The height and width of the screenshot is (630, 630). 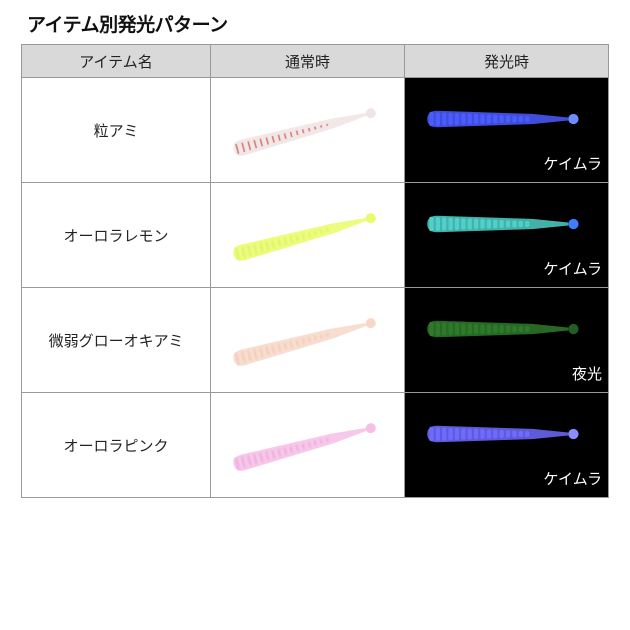 I want to click on header-glow: 発光時, so click(x=506, y=61).